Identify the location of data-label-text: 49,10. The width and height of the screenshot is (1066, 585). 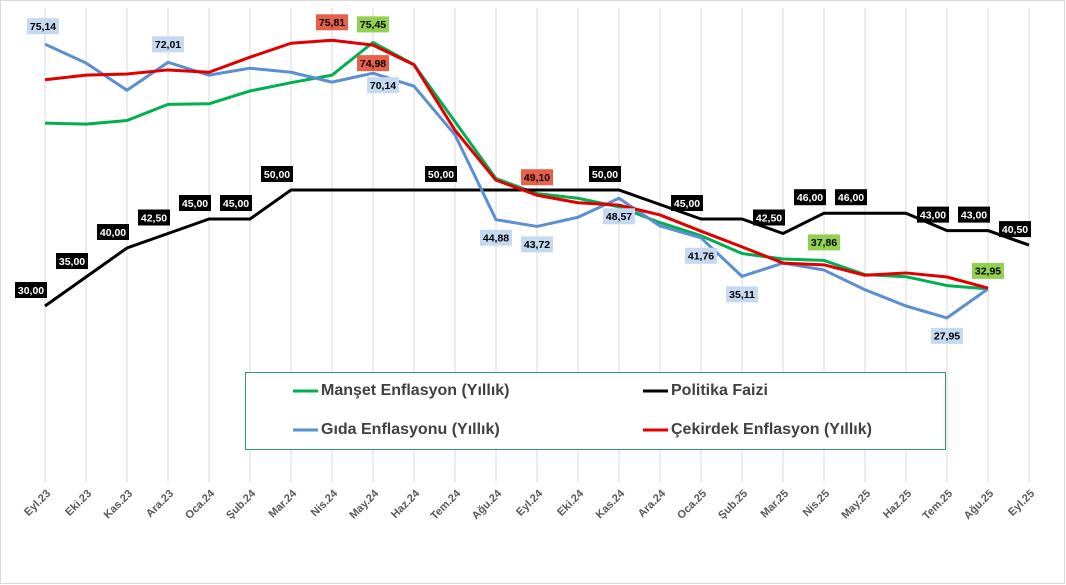
(537, 178).